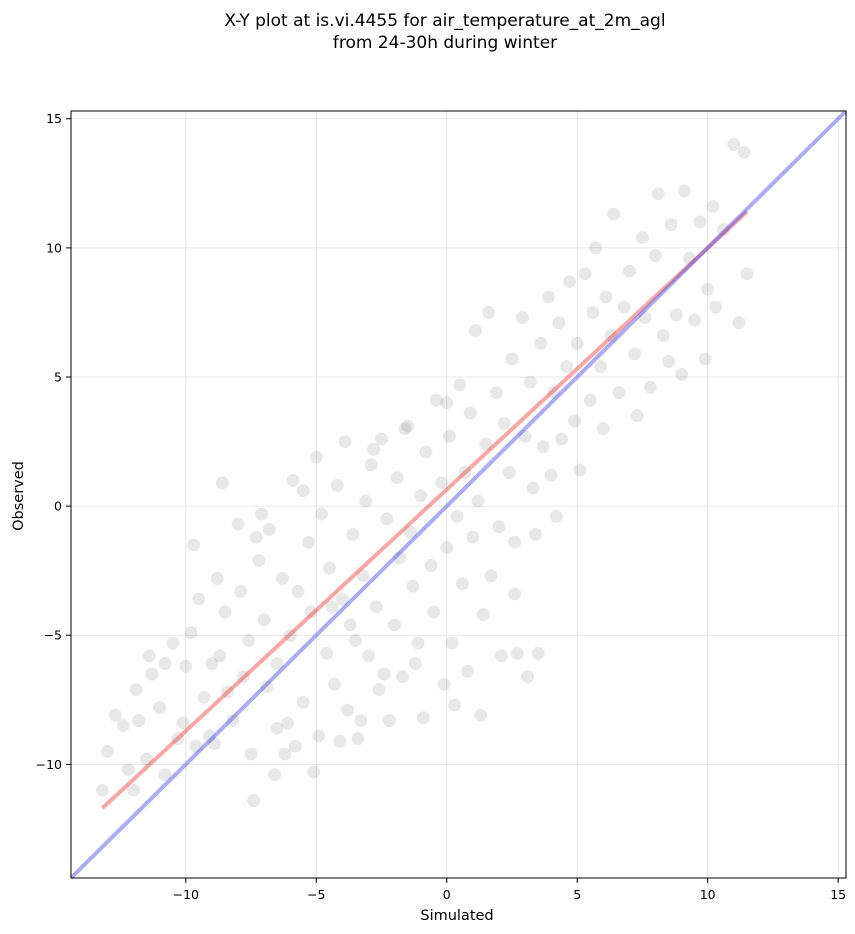 The image size is (855, 934). Describe the element at coordinates (708, 894) in the screenshot. I see `x-tick-label-4: 10` at that location.